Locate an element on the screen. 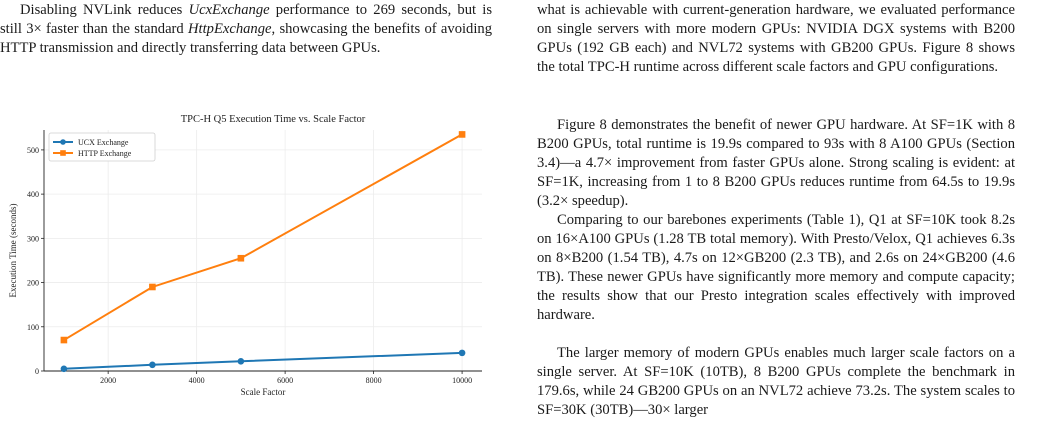 Image resolution: width=1041 pixels, height=431 pixels. legend-box is located at coordinates (102, 147).